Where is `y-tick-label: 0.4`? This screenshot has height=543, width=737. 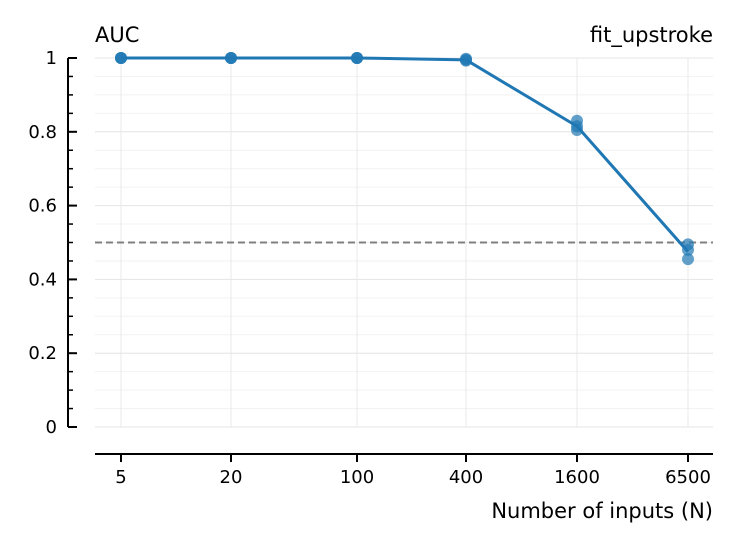 y-tick-label: 0.4 is located at coordinates (42, 279).